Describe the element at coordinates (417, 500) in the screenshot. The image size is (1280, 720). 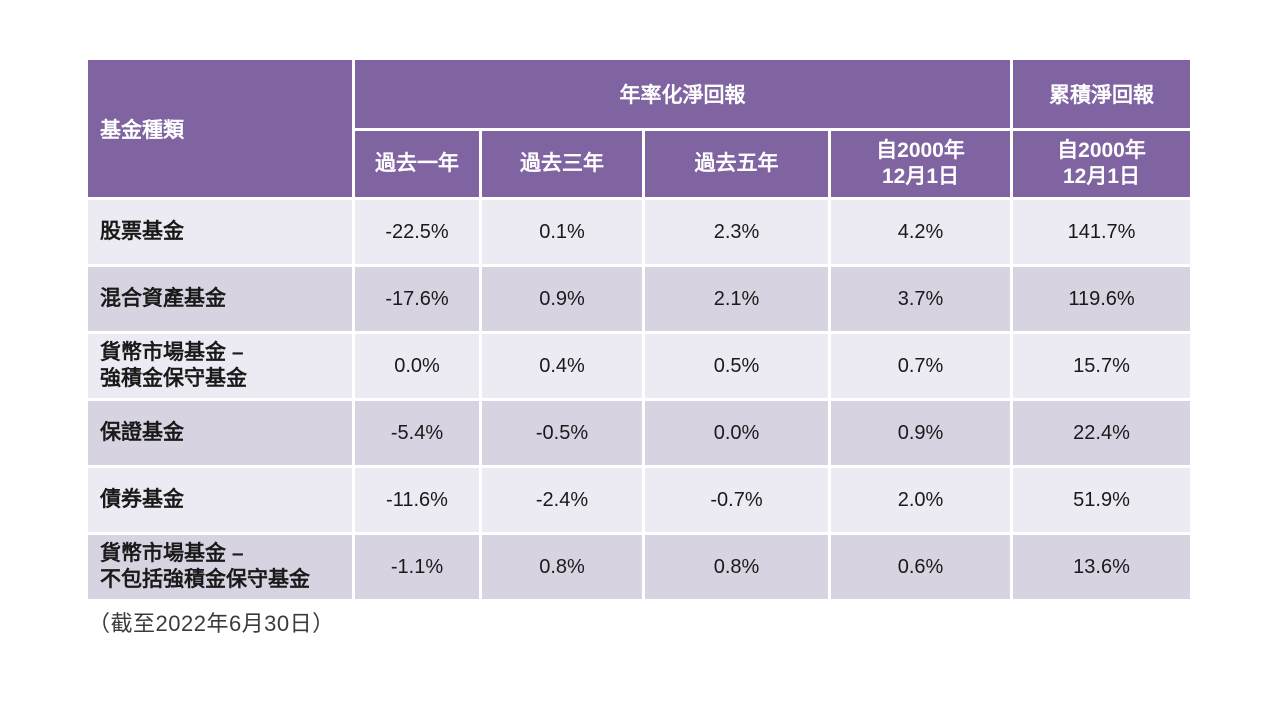
I see `value-cell: -11.6%` at that location.